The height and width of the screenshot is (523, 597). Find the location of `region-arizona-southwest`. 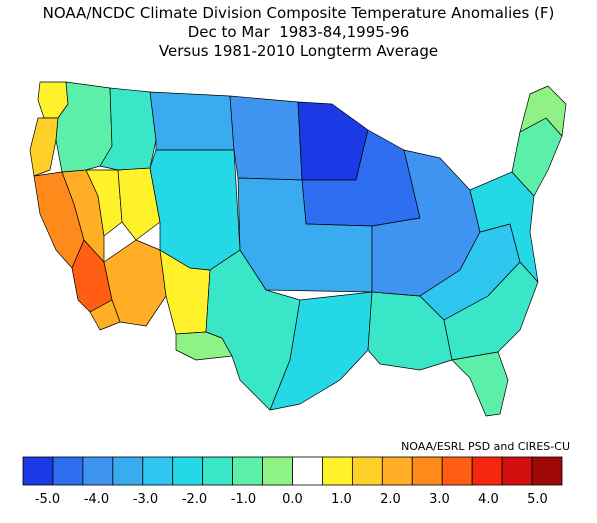

region-arizona-southwest is located at coordinates (105, 315).